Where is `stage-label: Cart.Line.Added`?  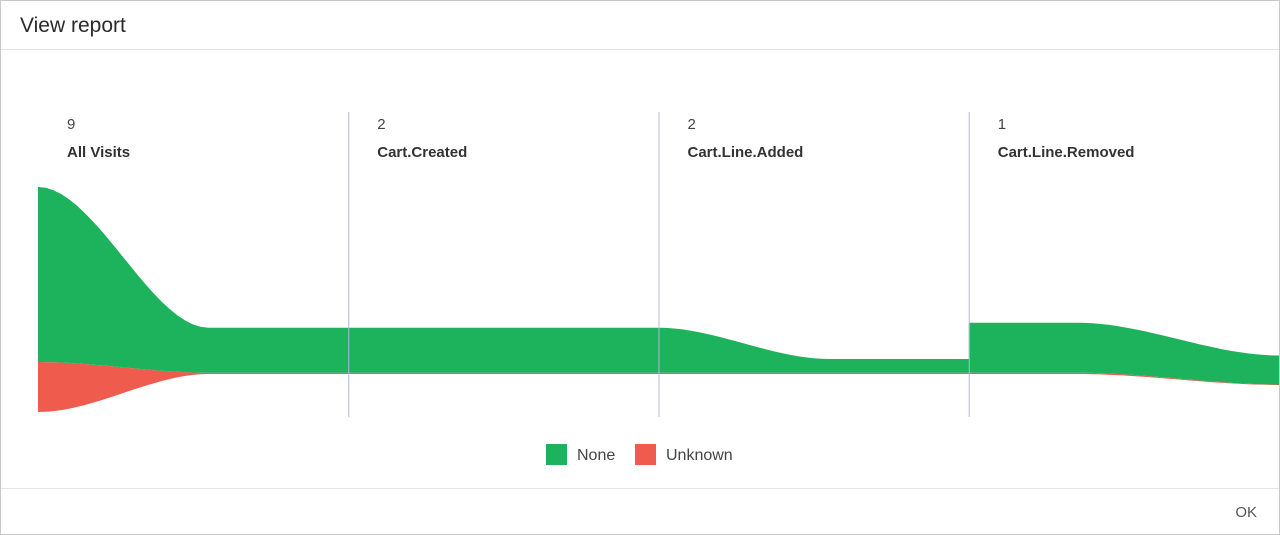
stage-label: Cart.Line.Added is located at coordinates (746, 152).